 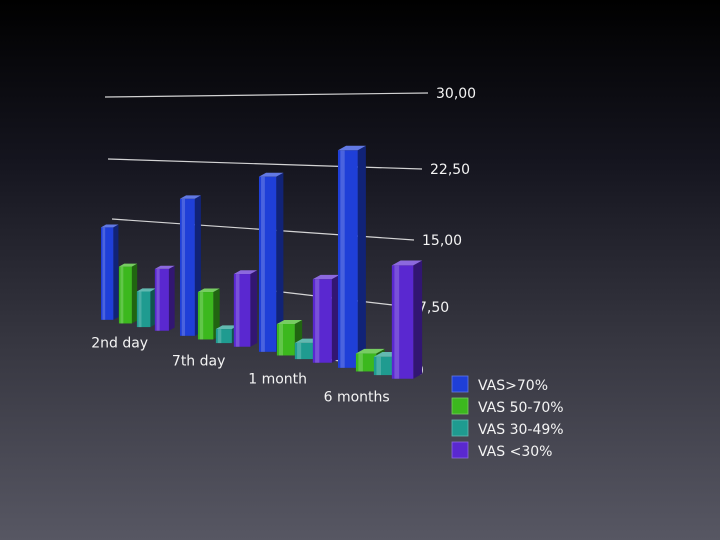 What do you see at coordinates (198, 362) in the screenshot?
I see `x-category-label: 7th day` at bounding box center [198, 362].